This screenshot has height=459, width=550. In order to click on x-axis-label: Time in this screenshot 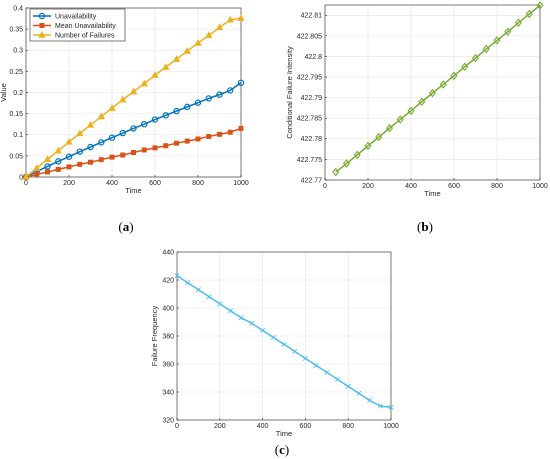, I will do `click(133, 190)`.